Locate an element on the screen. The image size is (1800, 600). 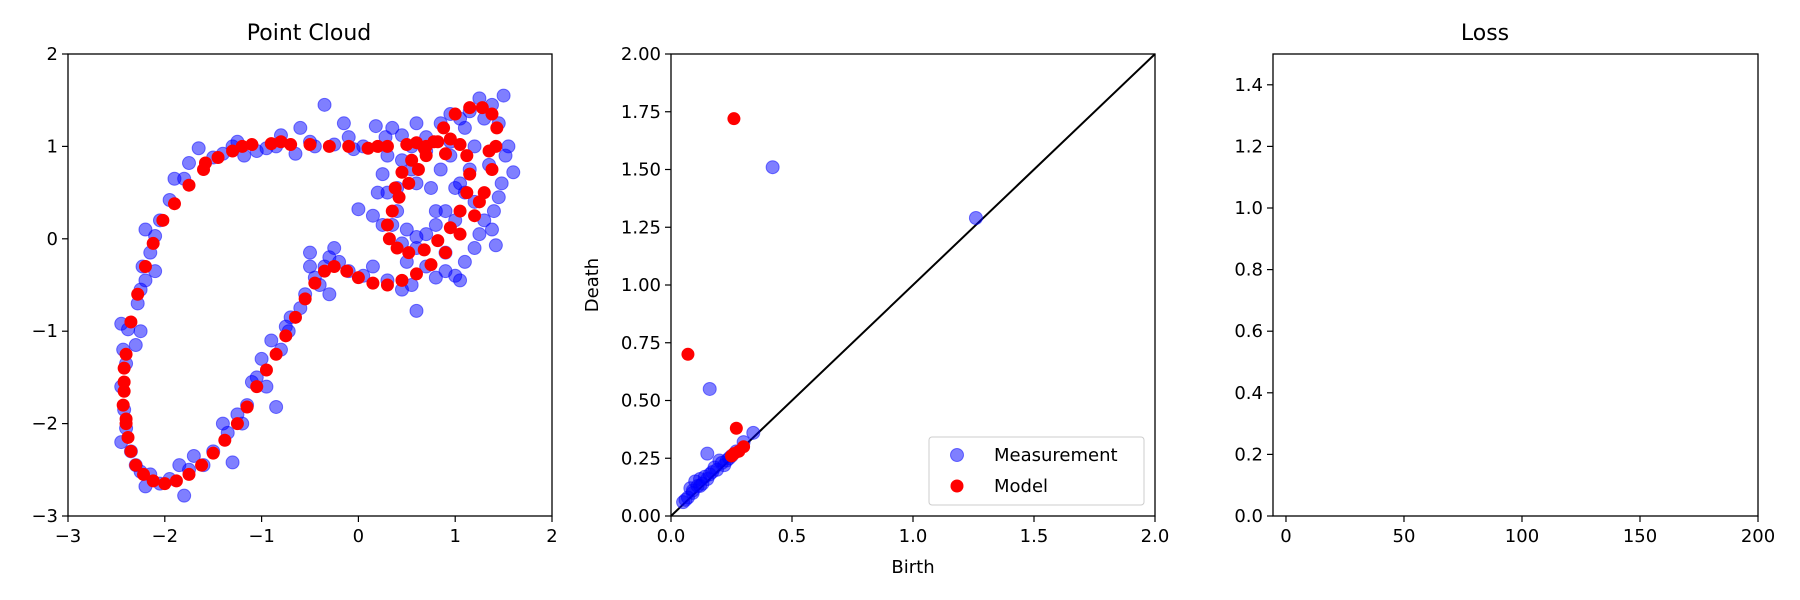
y-tick-label: 1.00 is located at coordinates (641, 285).